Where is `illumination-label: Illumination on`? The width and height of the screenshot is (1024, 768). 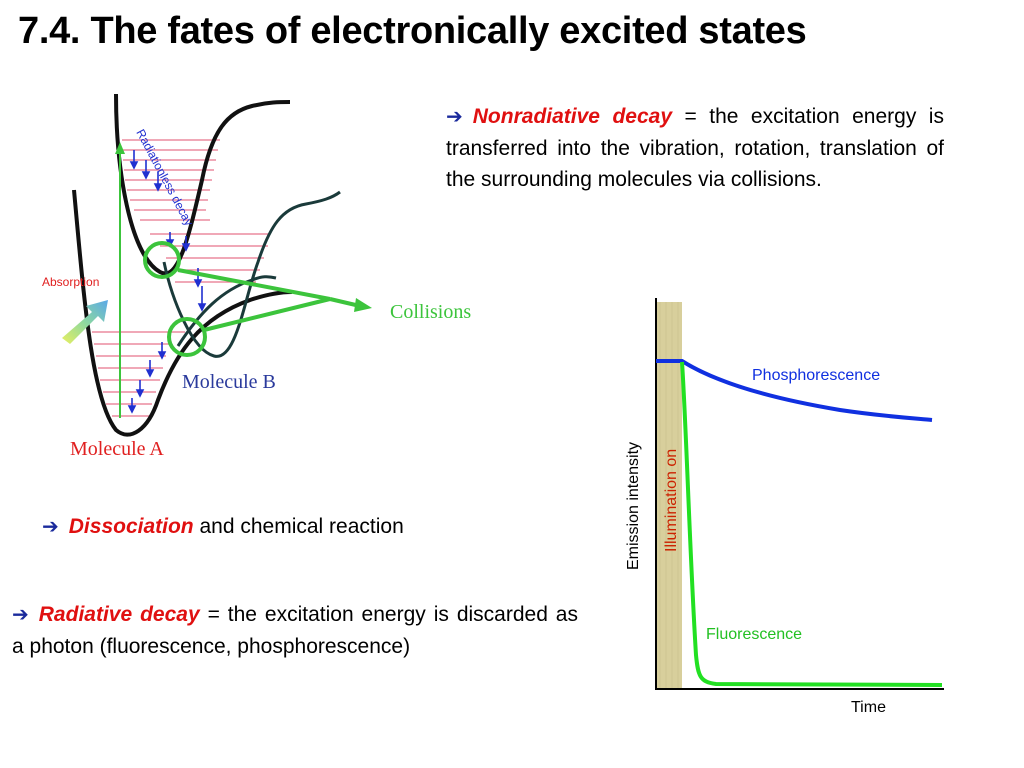
illumination-label: Illumination on is located at coordinates (671, 500).